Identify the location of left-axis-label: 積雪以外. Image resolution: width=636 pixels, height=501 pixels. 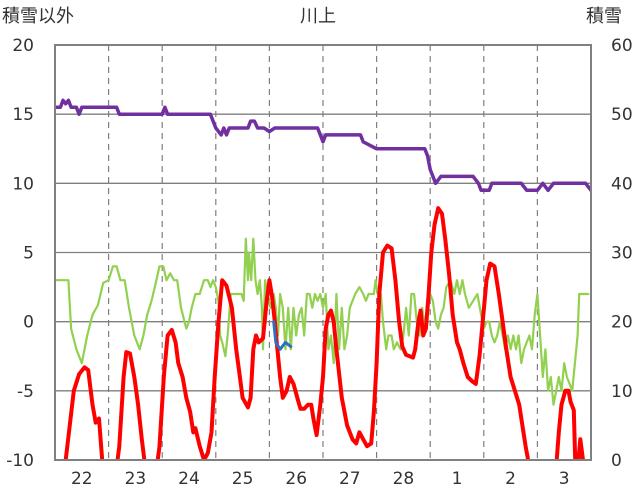
(38, 16).